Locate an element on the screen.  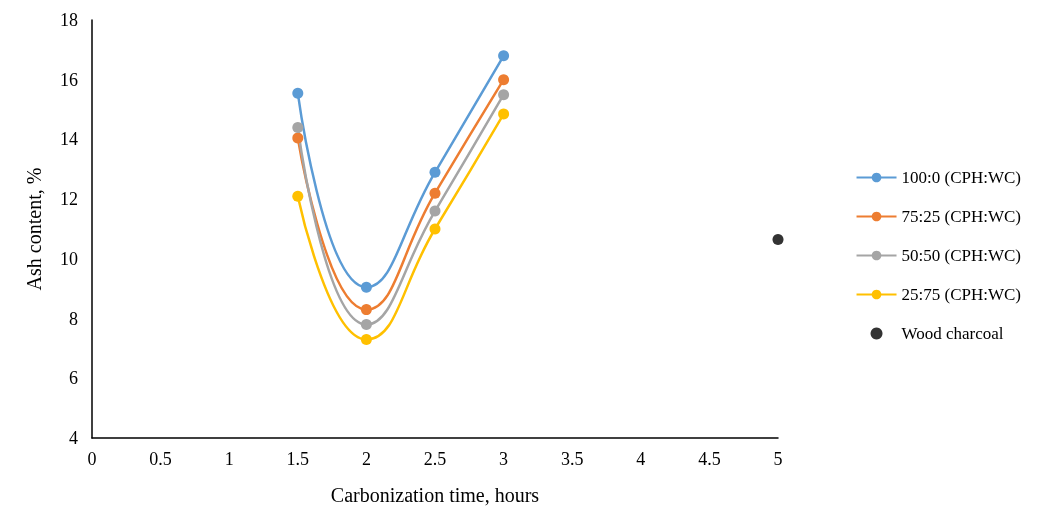
y-tick-label: 16 is located at coordinates (69, 79).